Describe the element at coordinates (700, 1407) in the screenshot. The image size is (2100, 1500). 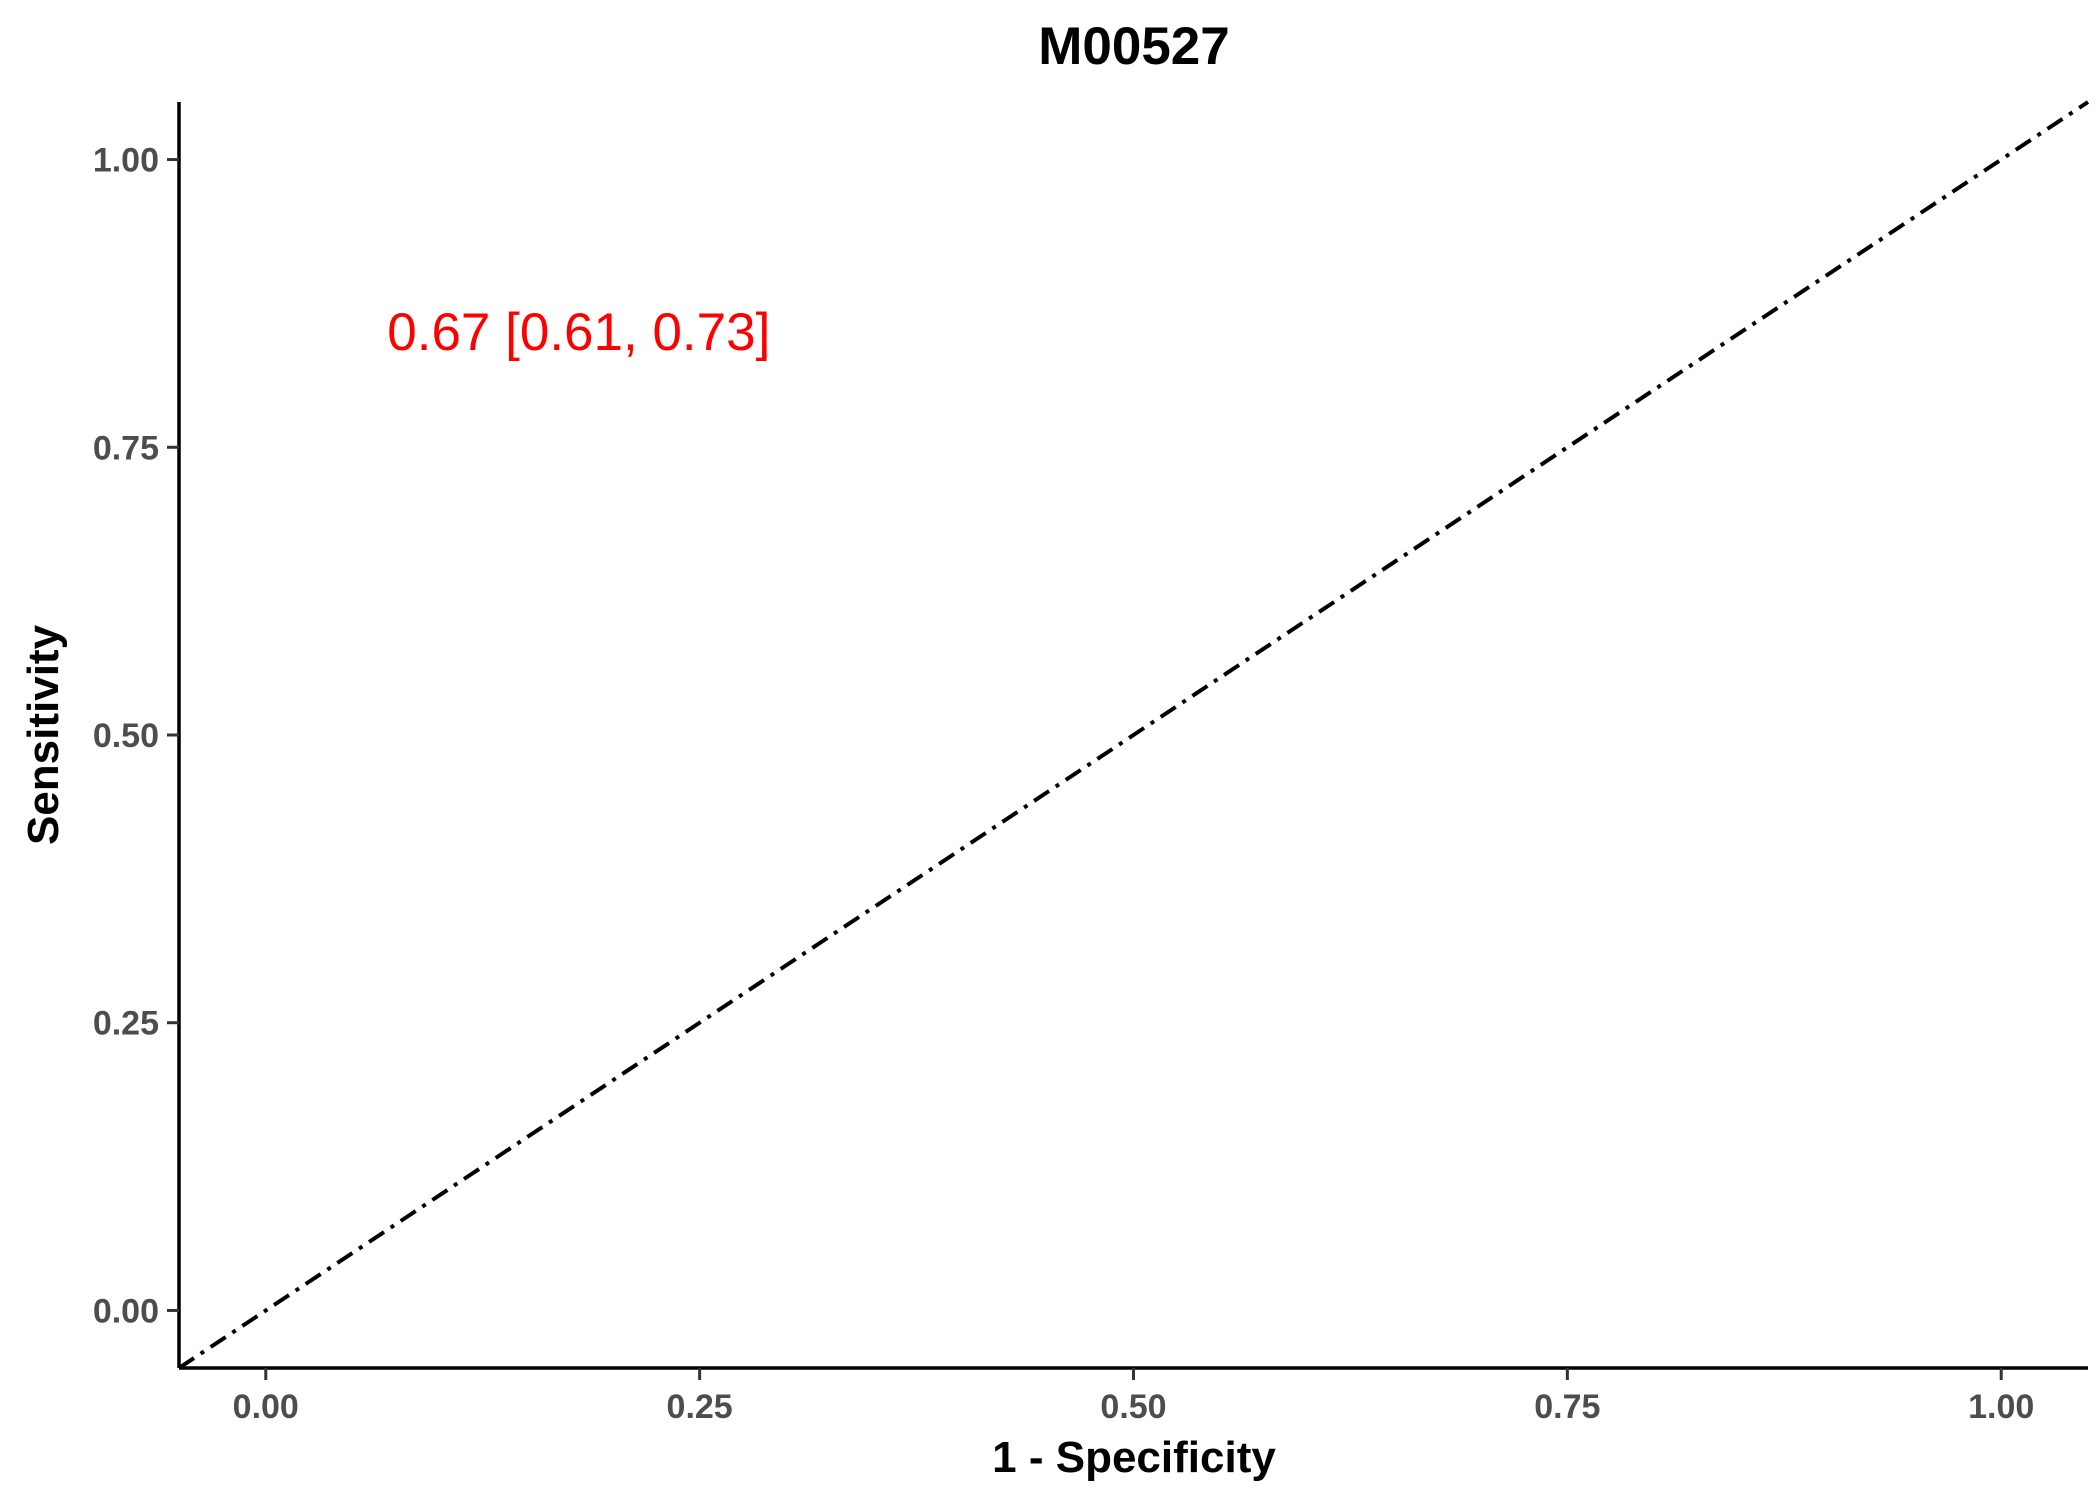
I see `x-tick-label: 0.25` at that location.